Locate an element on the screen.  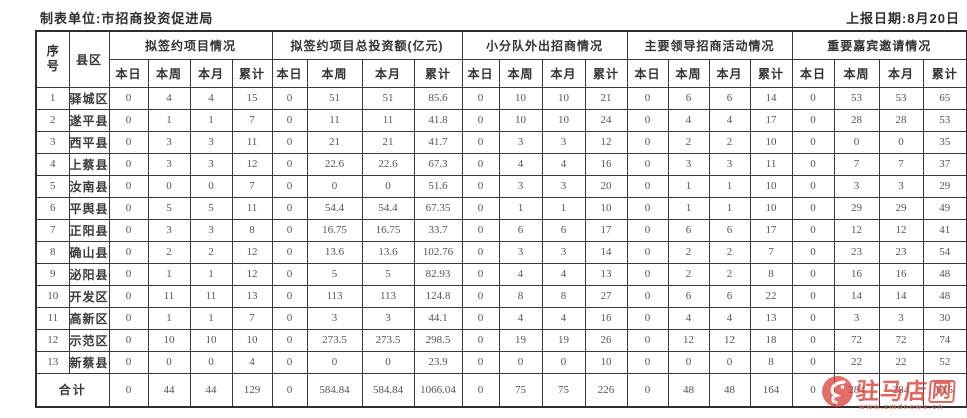
value-cell: 113 is located at coordinates (334, 296).